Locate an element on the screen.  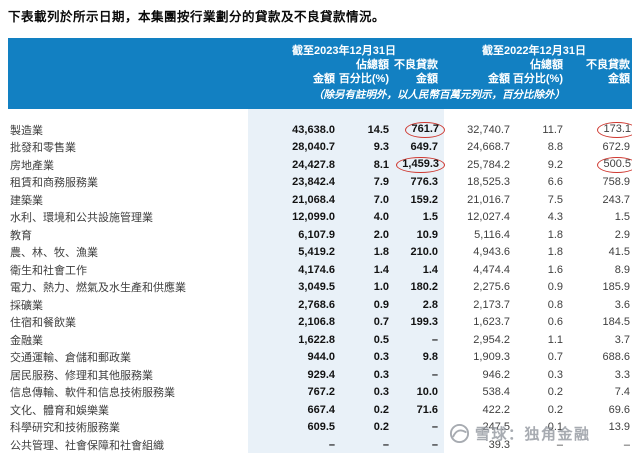
npl-2022: 243.7 is located at coordinates (616, 199).